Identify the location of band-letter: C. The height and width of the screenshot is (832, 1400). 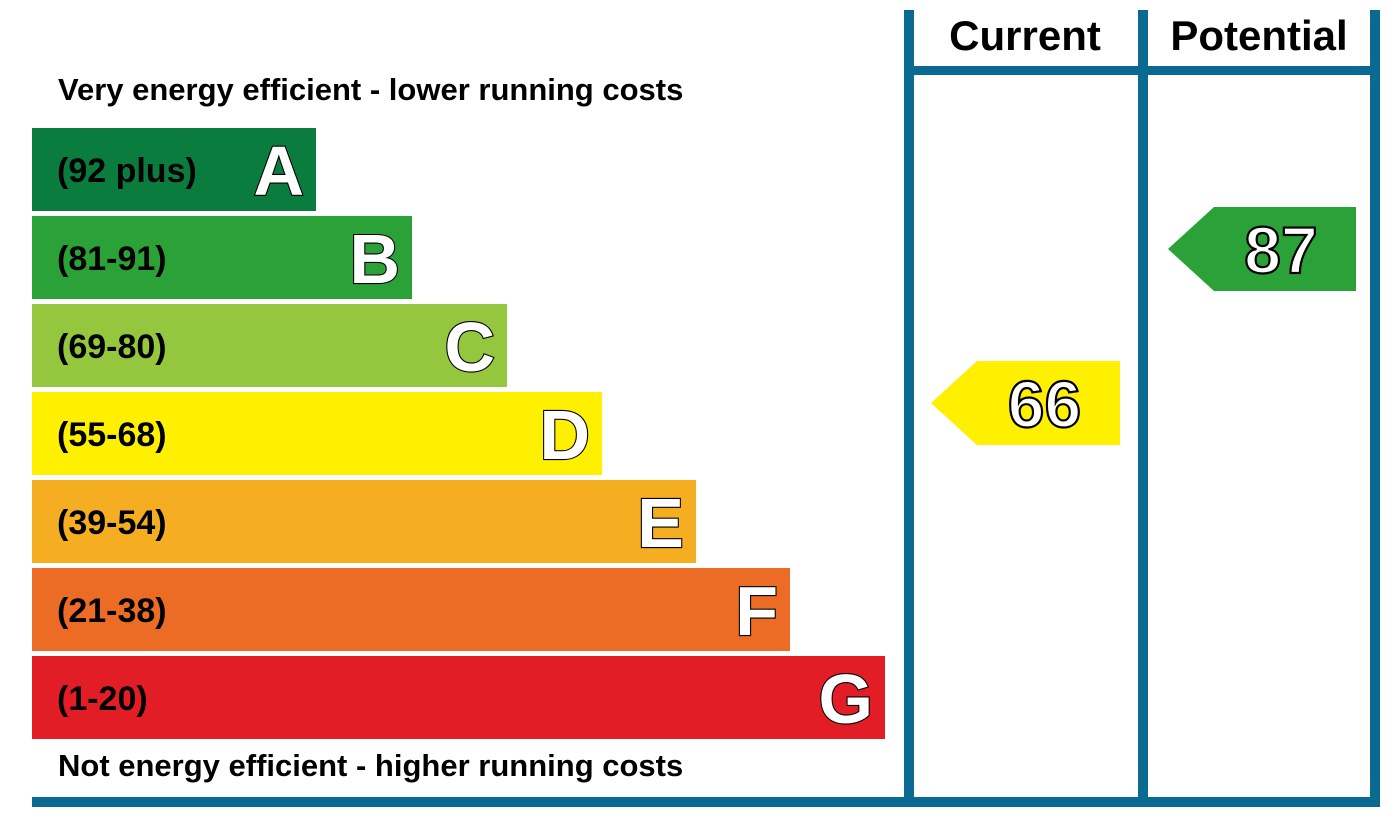
(469, 347).